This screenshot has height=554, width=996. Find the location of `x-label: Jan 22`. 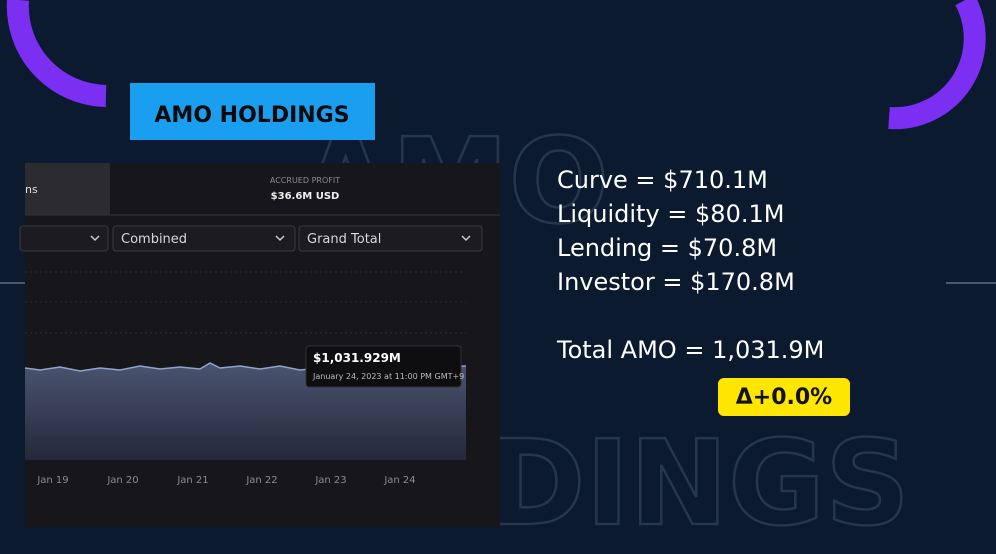

x-label: Jan 22 is located at coordinates (261, 480).